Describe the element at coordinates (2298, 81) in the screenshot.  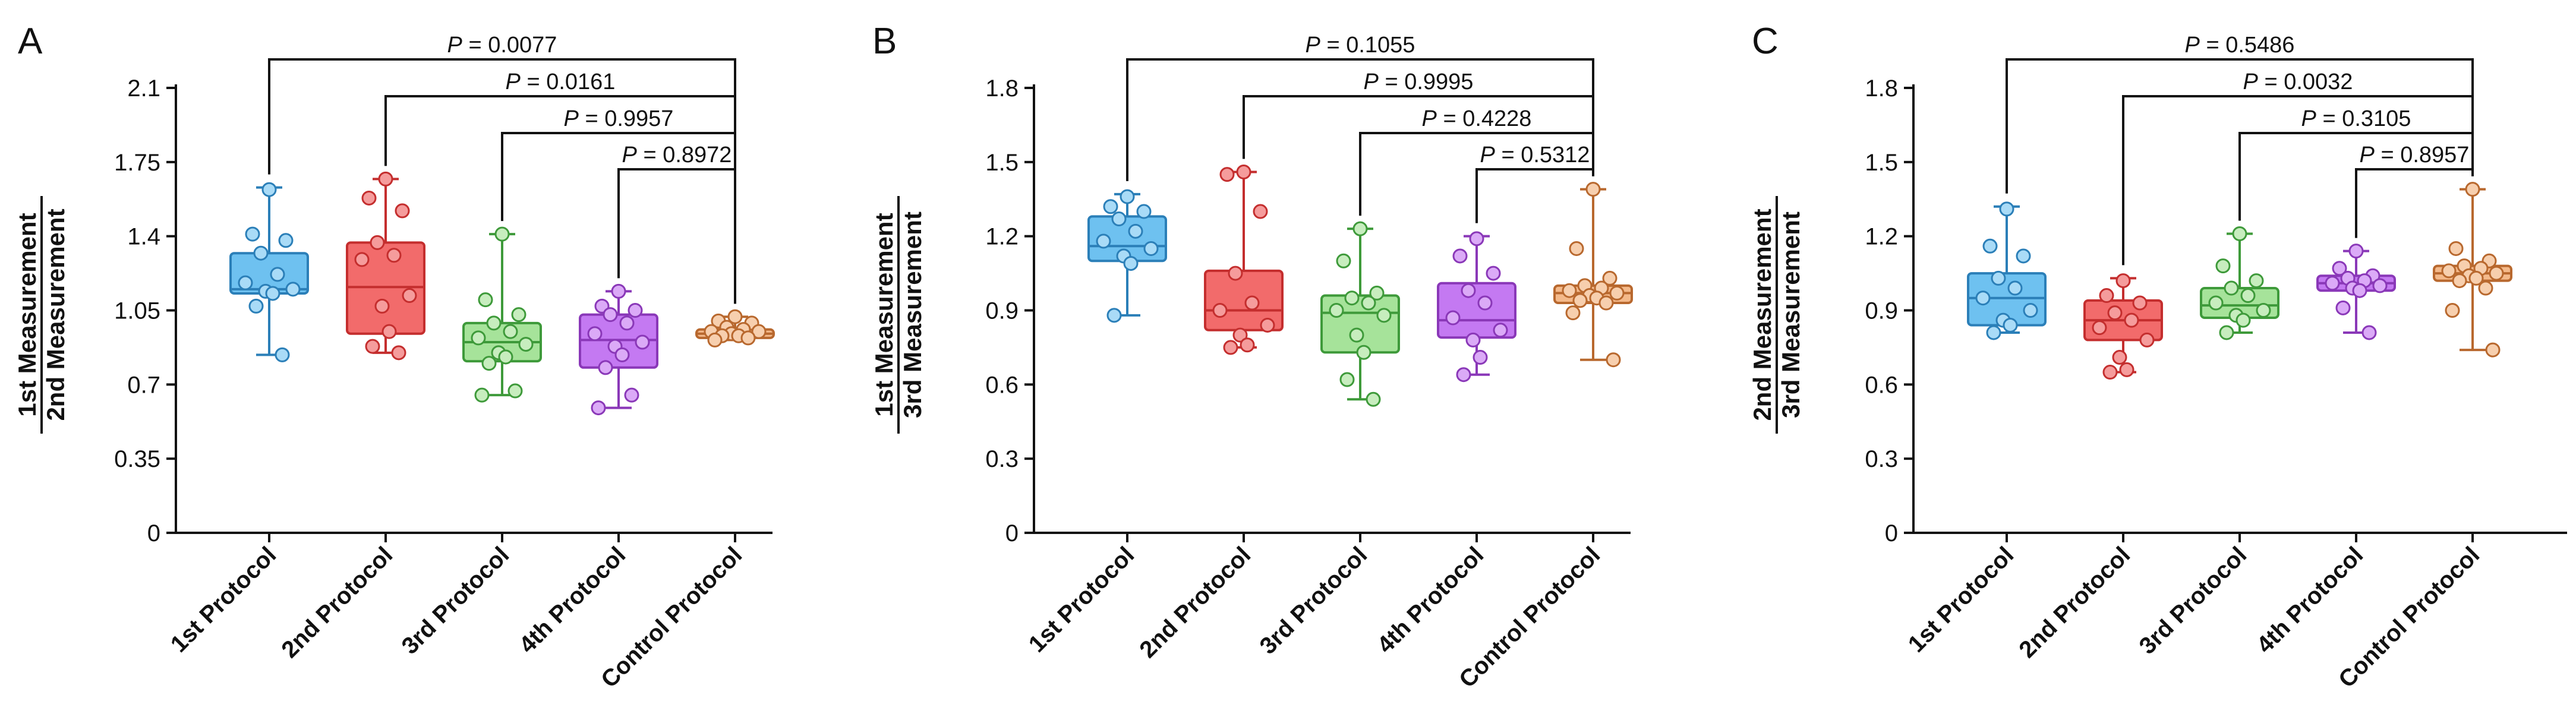
I see `p-value-label: P = 0.0032` at that location.